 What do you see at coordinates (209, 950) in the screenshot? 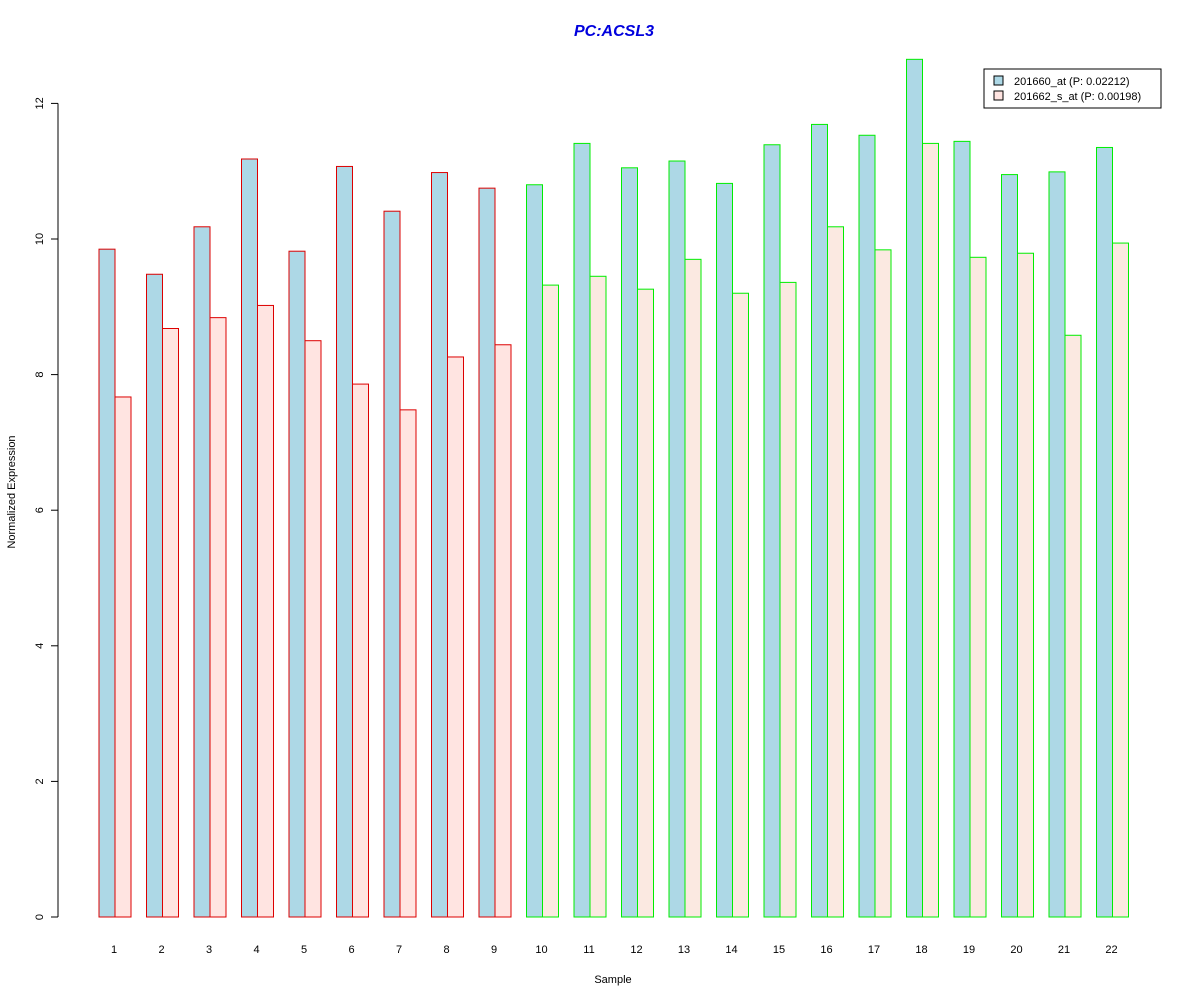
I see `x-tick-label: 3` at bounding box center [209, 950].